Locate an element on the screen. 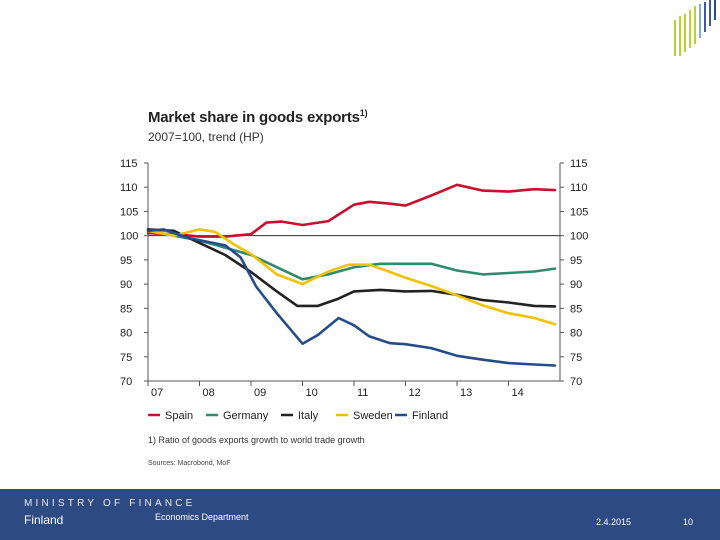 The height and width of the screenshot is (540, 720). y-tick-label-right: 85 is located at coordinates (576, 309).